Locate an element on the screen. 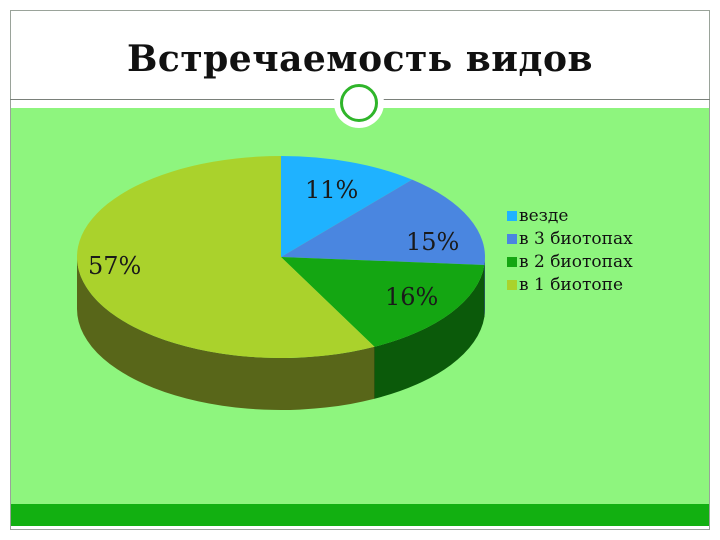 Image resolution: width=720 pixels, height=540 pixels. data-label-vezde: 11% is located at coordinates (331, 190).